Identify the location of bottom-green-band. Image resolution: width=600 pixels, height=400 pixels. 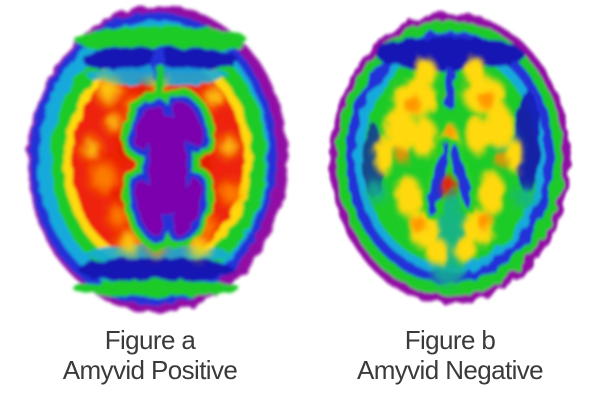
(156, 288).